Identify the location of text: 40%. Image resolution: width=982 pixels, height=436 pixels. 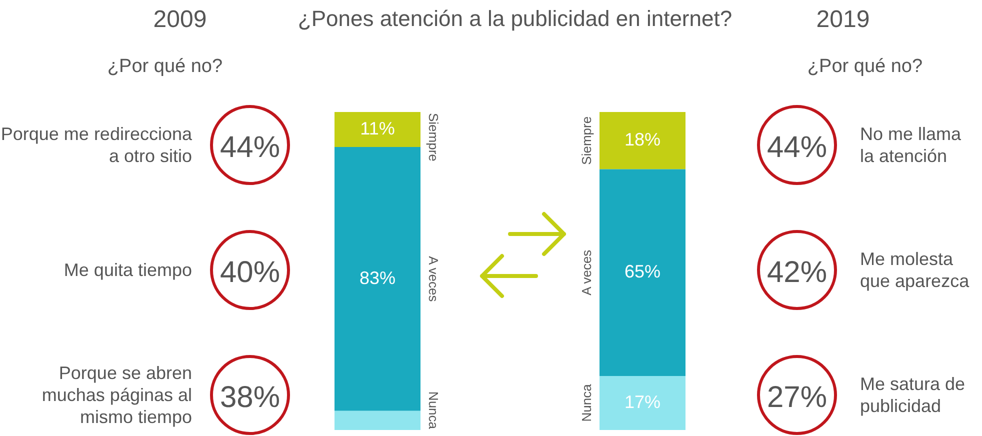
(250, 272).